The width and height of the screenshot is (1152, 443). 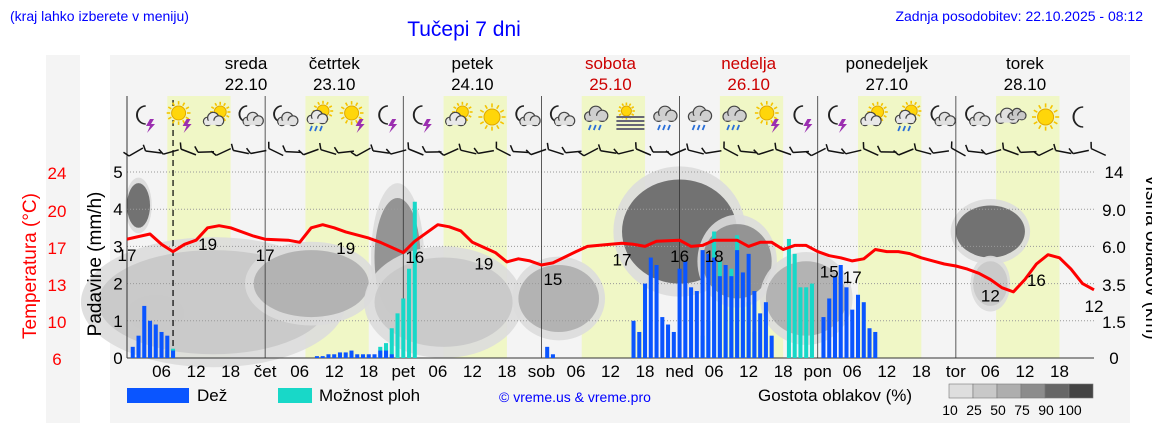 What do you see at coordinates (575, 397) in the screenshot?
I see `copyright-link: © vreme.us & vreme.pro` at bounding box center [575, 397].